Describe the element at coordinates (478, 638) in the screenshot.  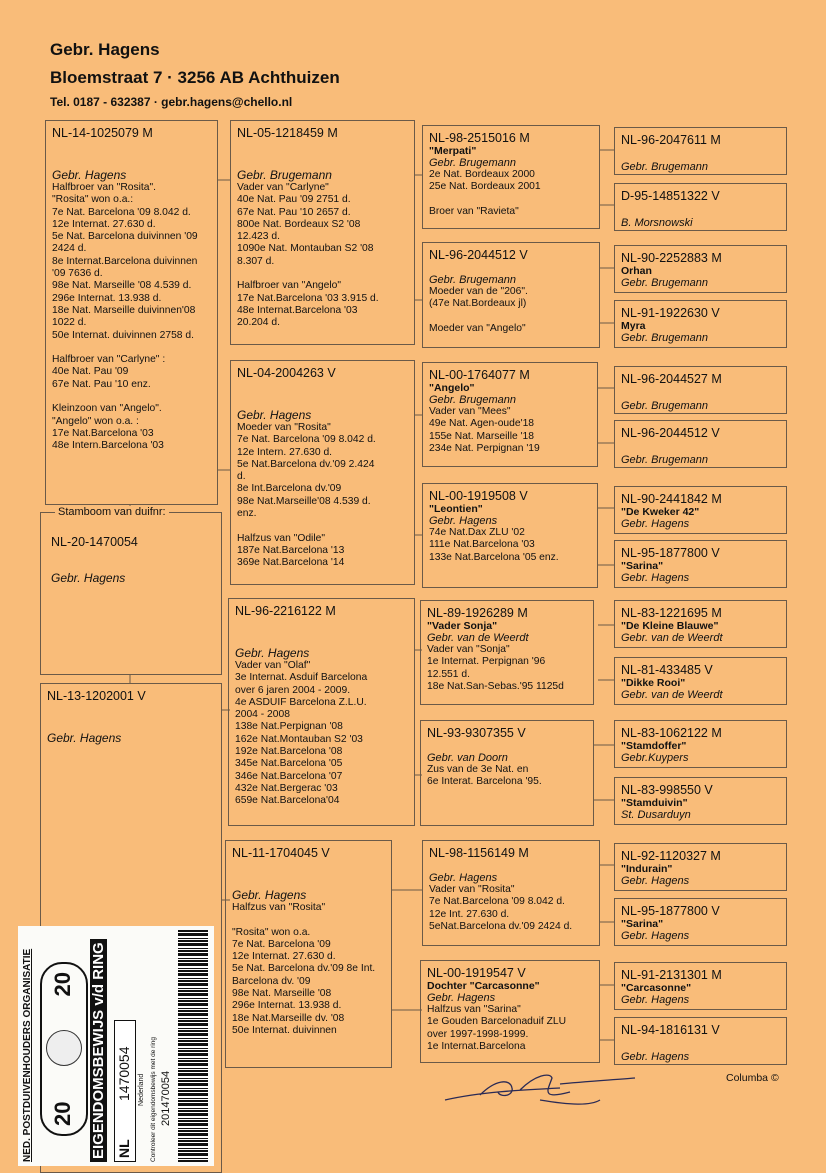
I see `breeder-name: Gebr. van de Weerdt` at that location.